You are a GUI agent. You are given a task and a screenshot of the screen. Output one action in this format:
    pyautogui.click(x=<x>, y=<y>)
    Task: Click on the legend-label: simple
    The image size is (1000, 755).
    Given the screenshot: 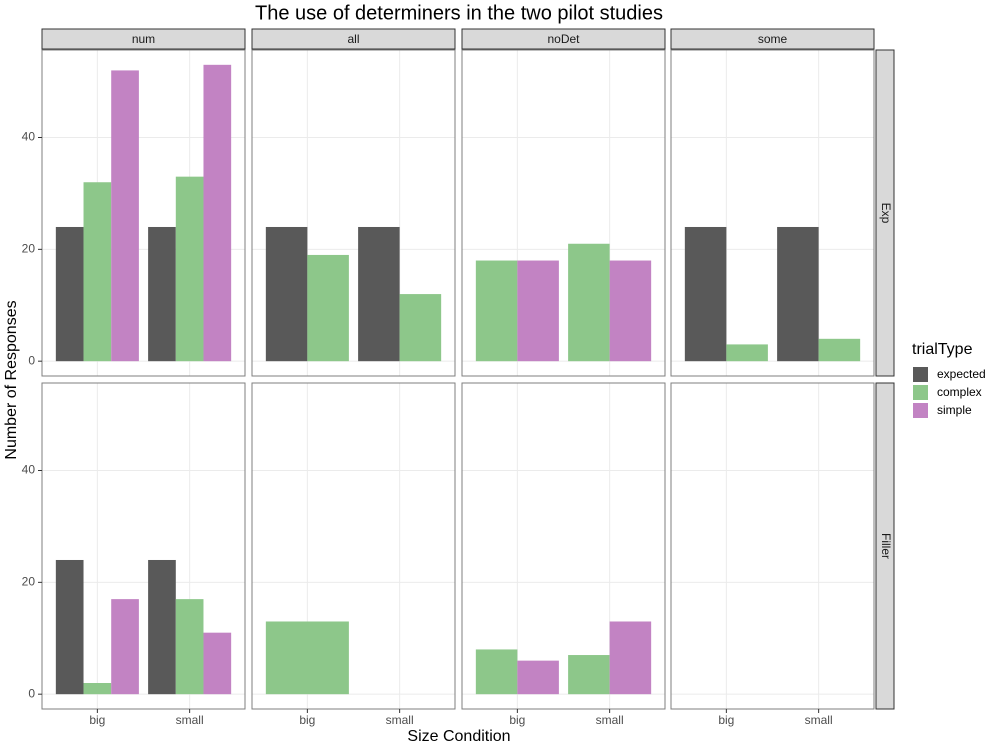 What is the action you would take?
    pyautogui.click(x=954, y=410)
    